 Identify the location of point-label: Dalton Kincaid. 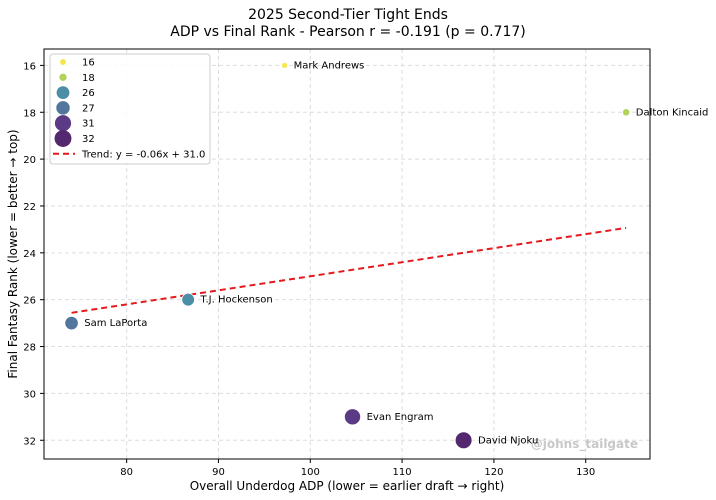
(672, 112).